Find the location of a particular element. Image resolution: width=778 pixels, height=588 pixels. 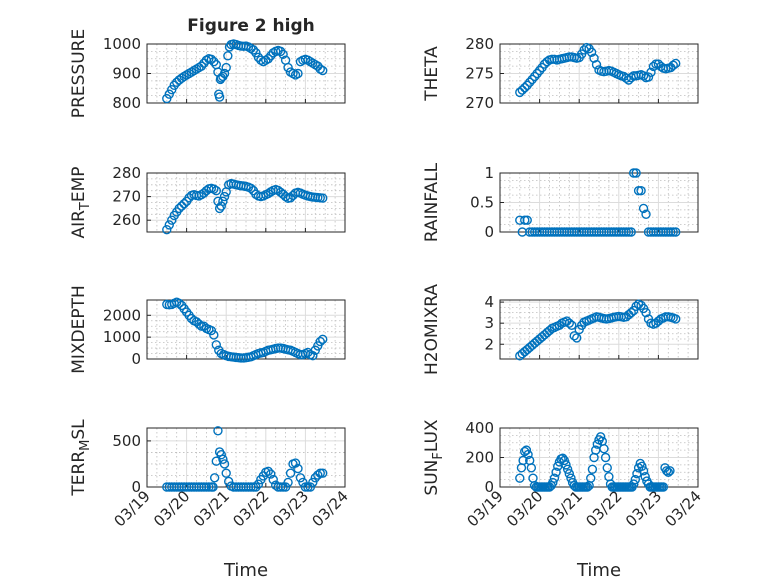

sun_flux-x-tick-label: 03/20 is located at coordinates (524, 508).